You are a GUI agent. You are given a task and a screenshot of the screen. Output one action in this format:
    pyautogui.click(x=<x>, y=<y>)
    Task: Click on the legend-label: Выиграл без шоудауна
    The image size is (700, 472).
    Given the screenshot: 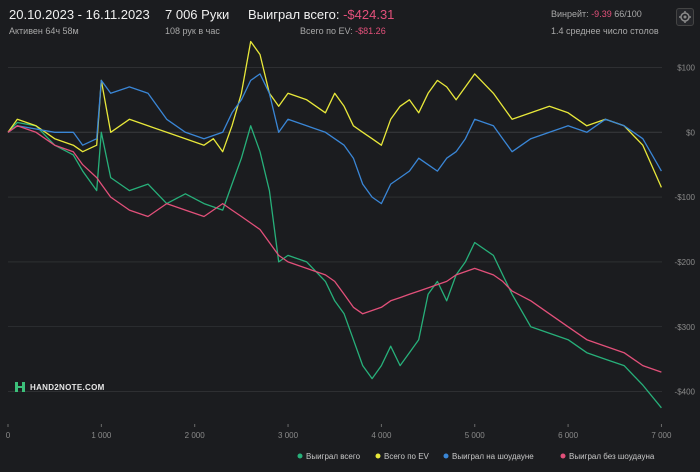 What is the action you would take?
    pyautogui.click(x=612, y=456)
    